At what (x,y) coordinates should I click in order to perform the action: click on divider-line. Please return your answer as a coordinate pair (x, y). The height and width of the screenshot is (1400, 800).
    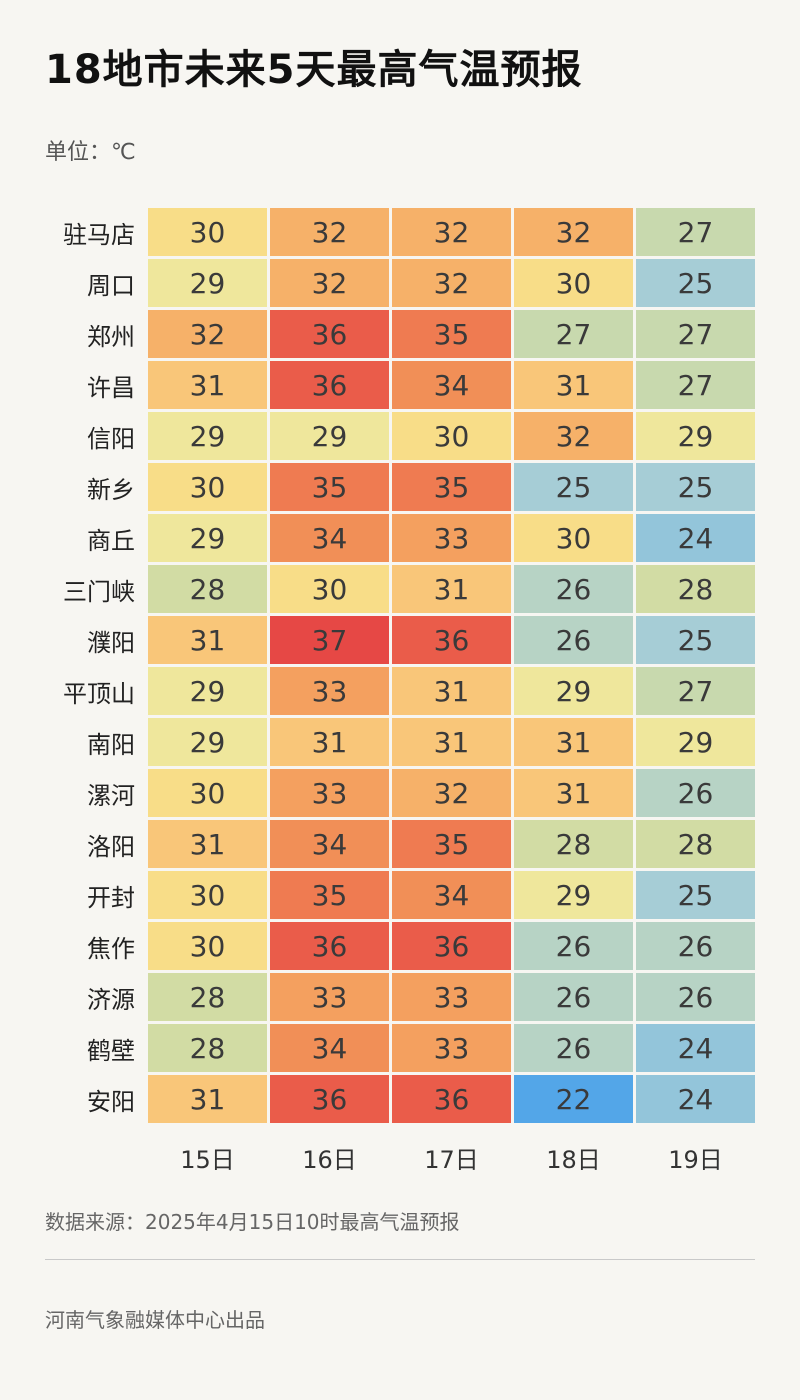
    Looking at the image, I should click on (400, 1259).